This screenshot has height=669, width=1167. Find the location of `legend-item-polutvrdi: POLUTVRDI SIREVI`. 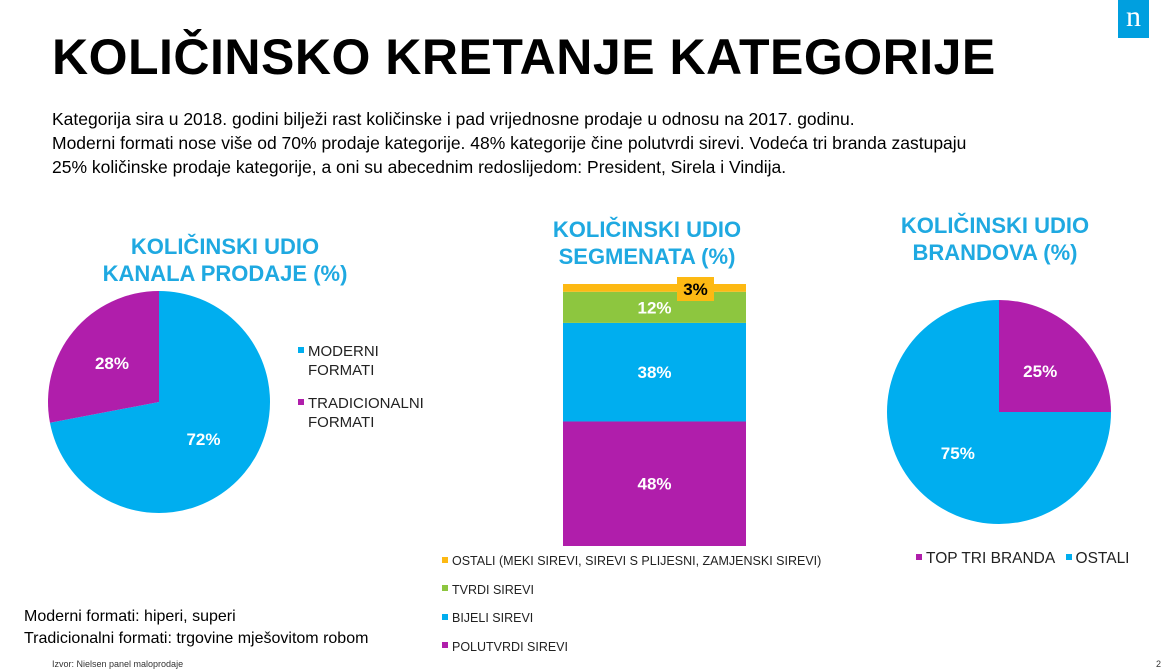

legend-item-polutvrdi: POLUTVRDI SIREVI is located at coordinates (631, 652).